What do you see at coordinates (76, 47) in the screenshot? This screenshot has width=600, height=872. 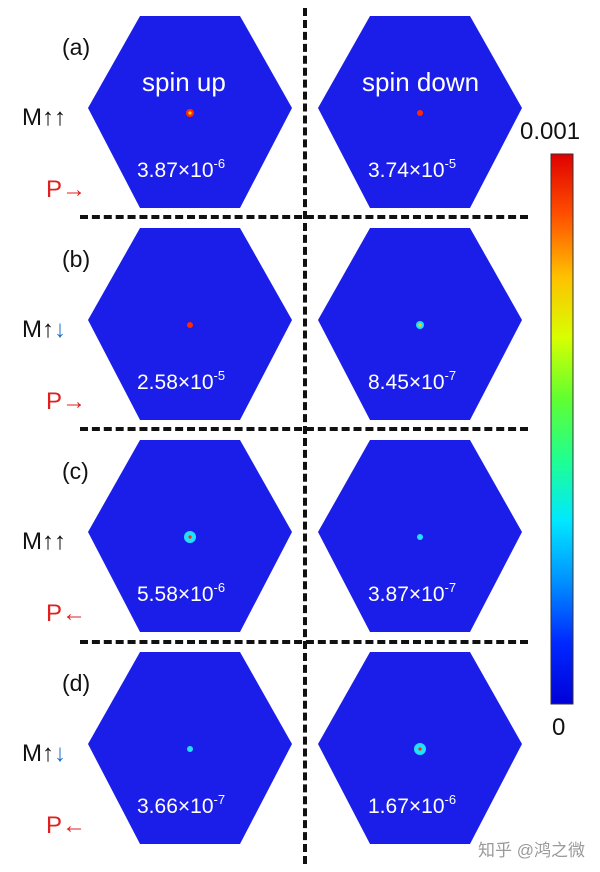 I see `panel-label: (a)` at bounding box center [76, 47].